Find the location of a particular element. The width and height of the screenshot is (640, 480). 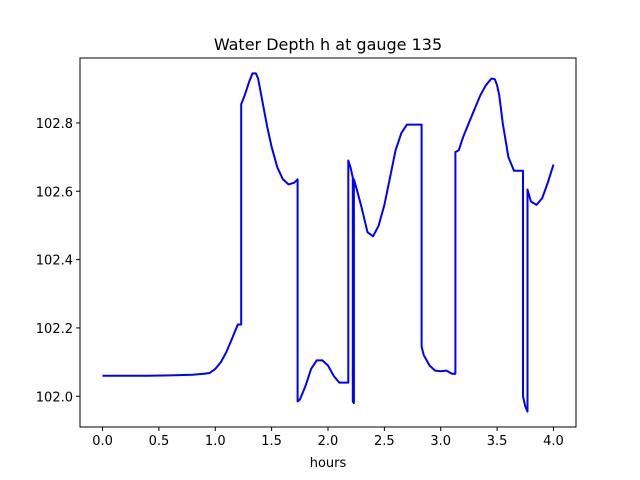

y-axis: 102.0 102.2 102.4 102.6 102.8 is located at coordinates (58, 261).